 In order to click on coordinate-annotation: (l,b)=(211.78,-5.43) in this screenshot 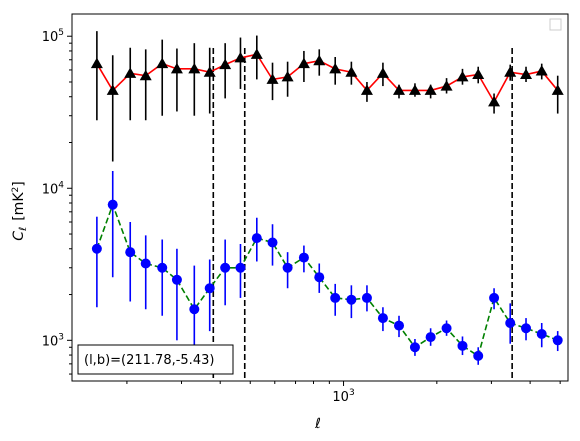, I will do `click(155, 359)`.